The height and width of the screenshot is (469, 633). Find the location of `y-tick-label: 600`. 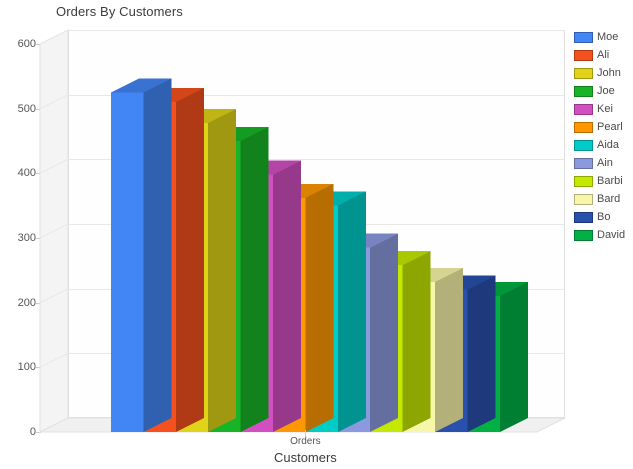

y-tick-label: 600 is located at coordinates (26, 44).